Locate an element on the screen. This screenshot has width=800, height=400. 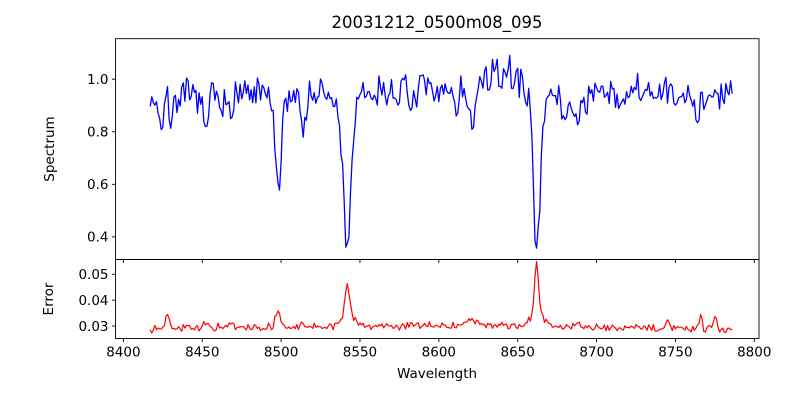
x-tick-label: 8750 is located at coordinates (675, 353).